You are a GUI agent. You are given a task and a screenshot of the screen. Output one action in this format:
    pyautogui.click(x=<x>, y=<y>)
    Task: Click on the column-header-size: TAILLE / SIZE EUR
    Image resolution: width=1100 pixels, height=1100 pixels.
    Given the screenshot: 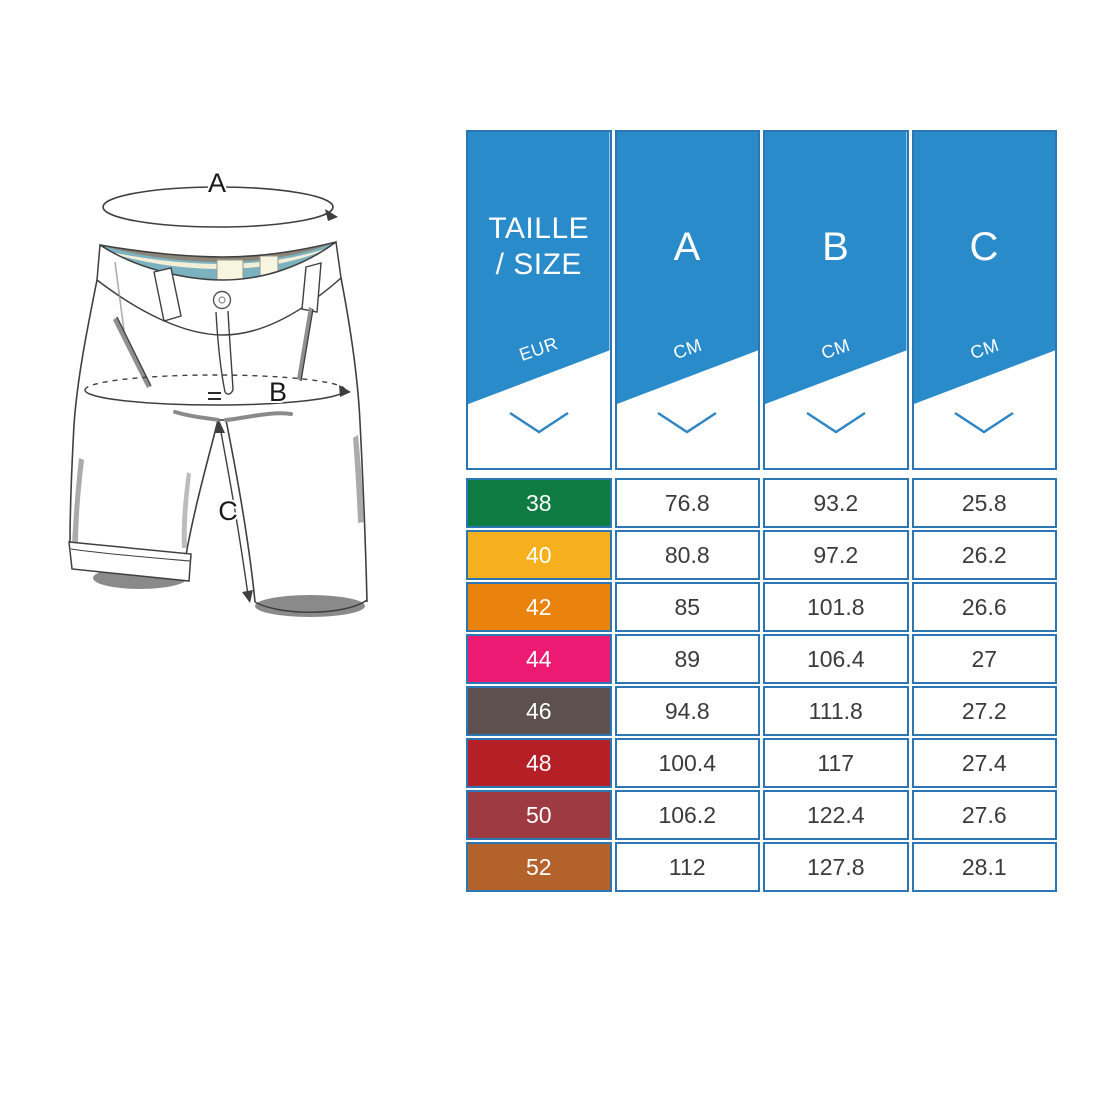 What is the action you would take?
    pyautogui.click(x=539, y=300)
    